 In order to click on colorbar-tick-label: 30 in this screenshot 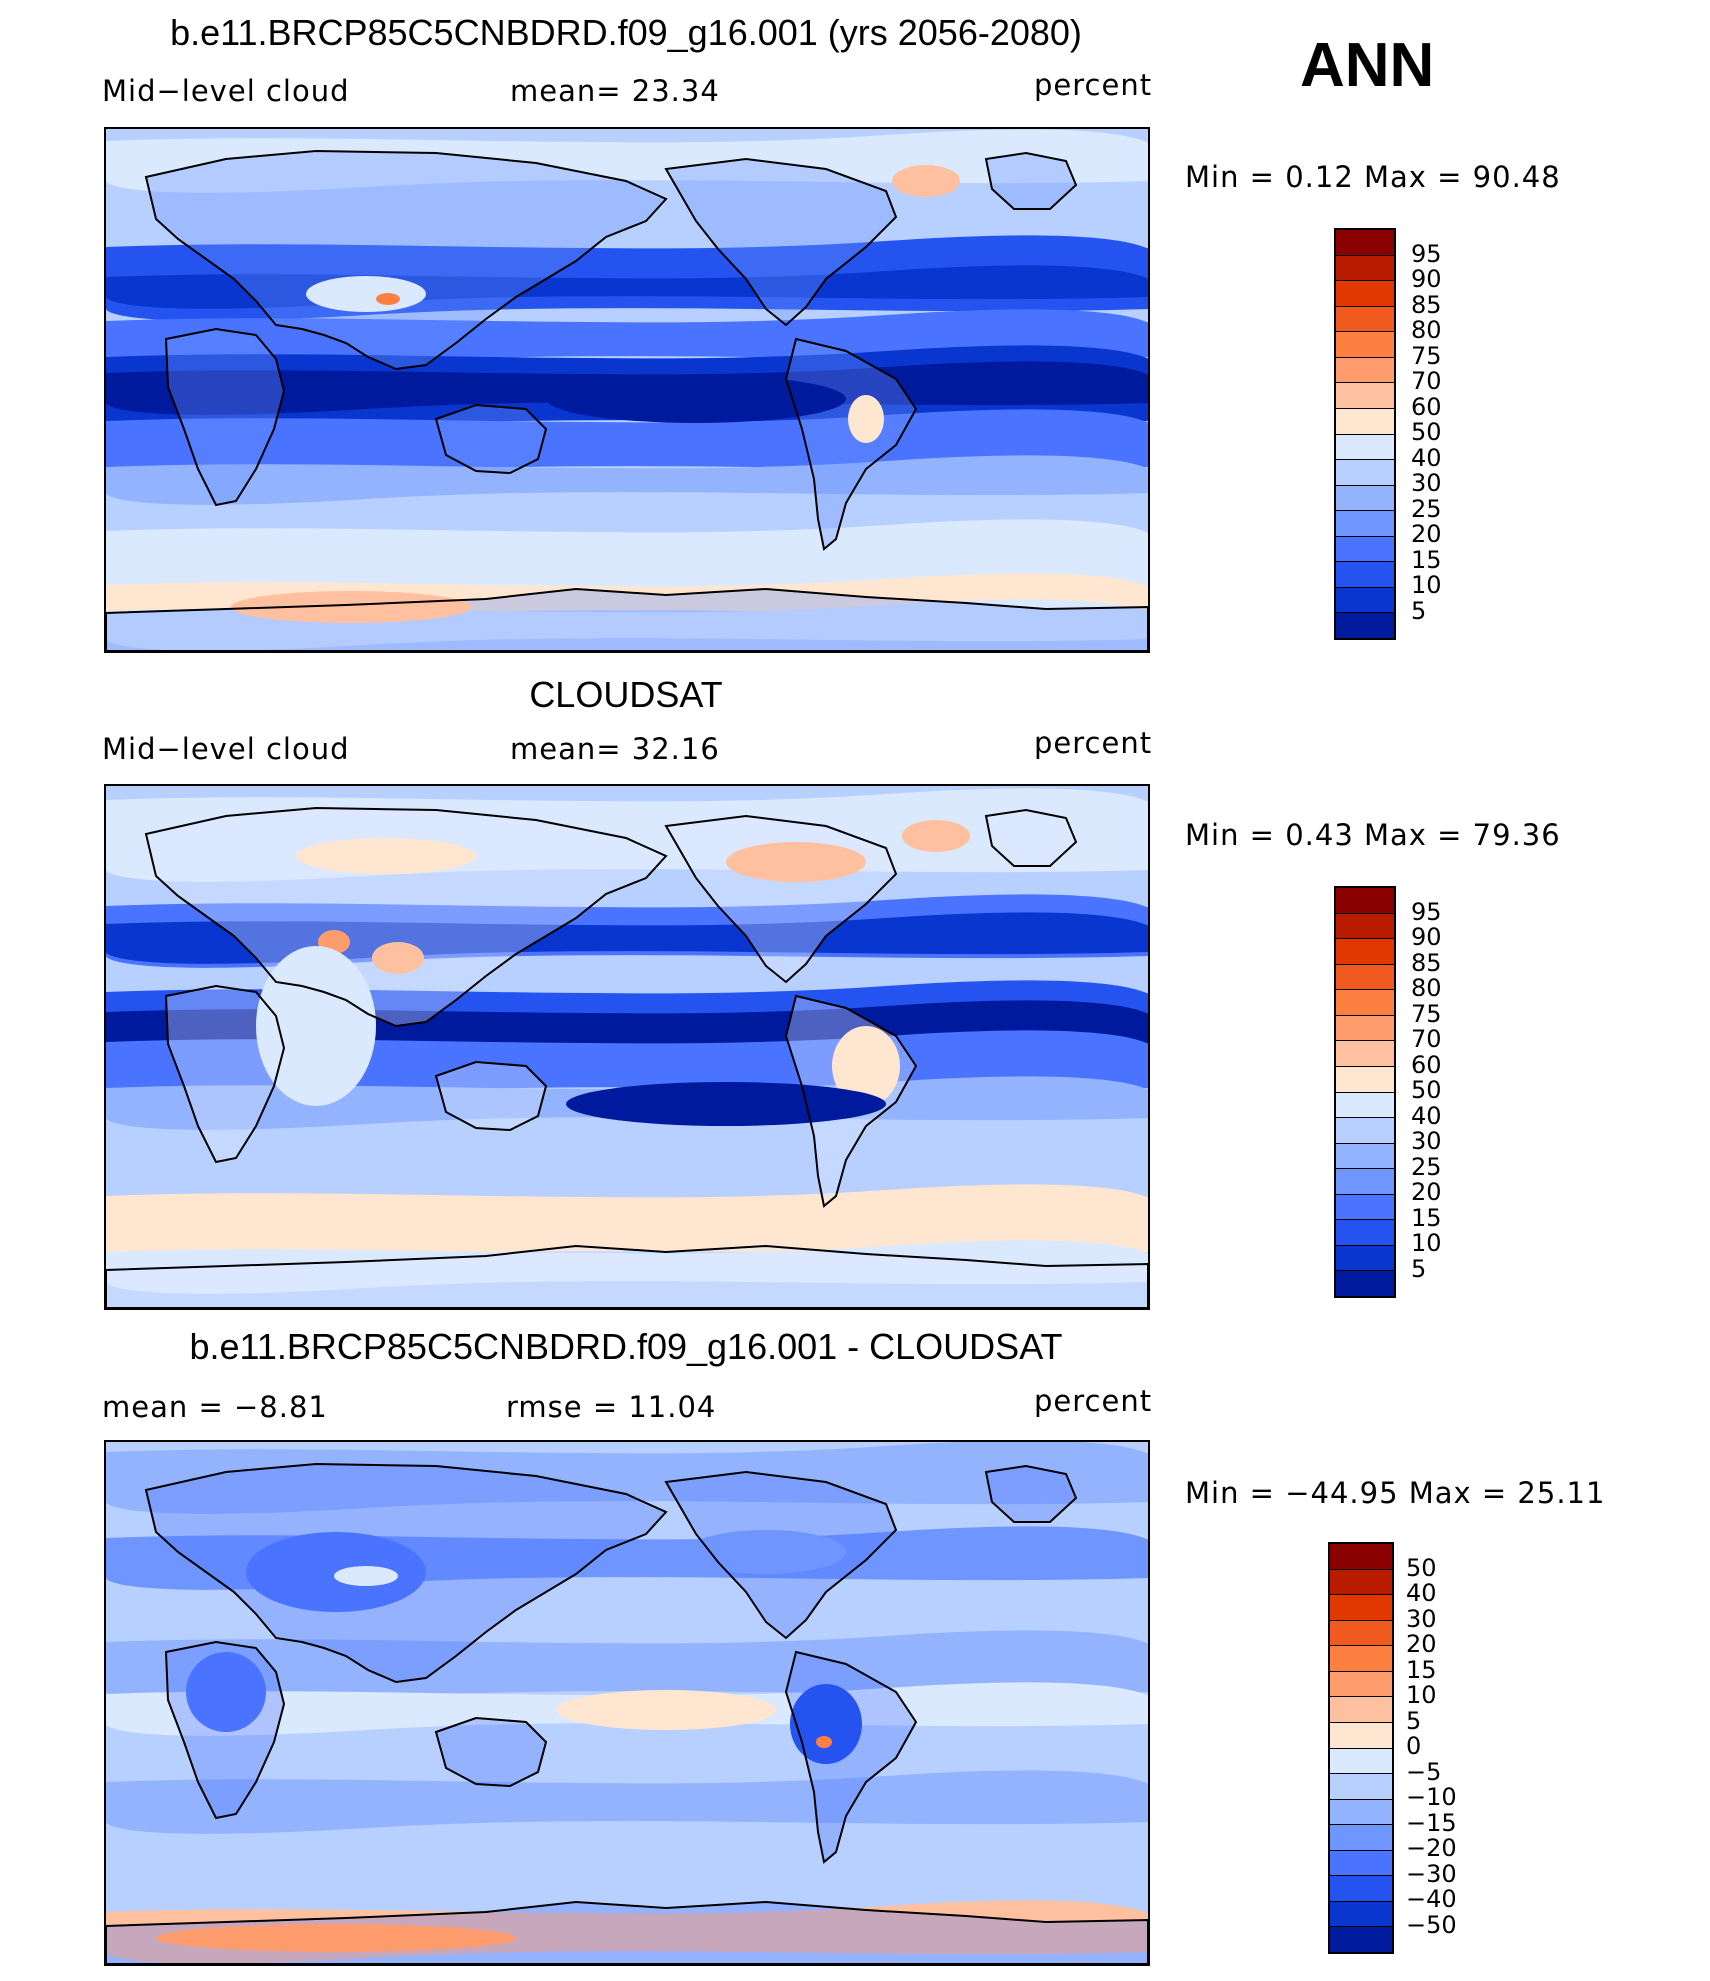, I will do `click(1426, 483)`.